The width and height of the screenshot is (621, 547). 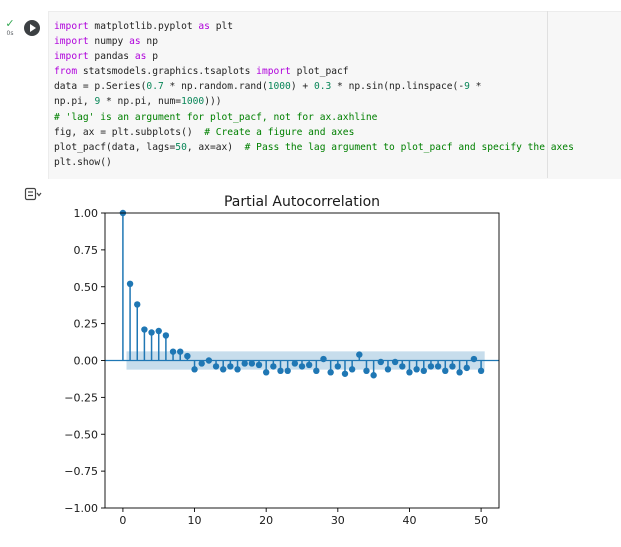 What do you see at coordinates (221, 26) in the screenshot?
I see `code-token: plt` at bounding box center [221, 26].